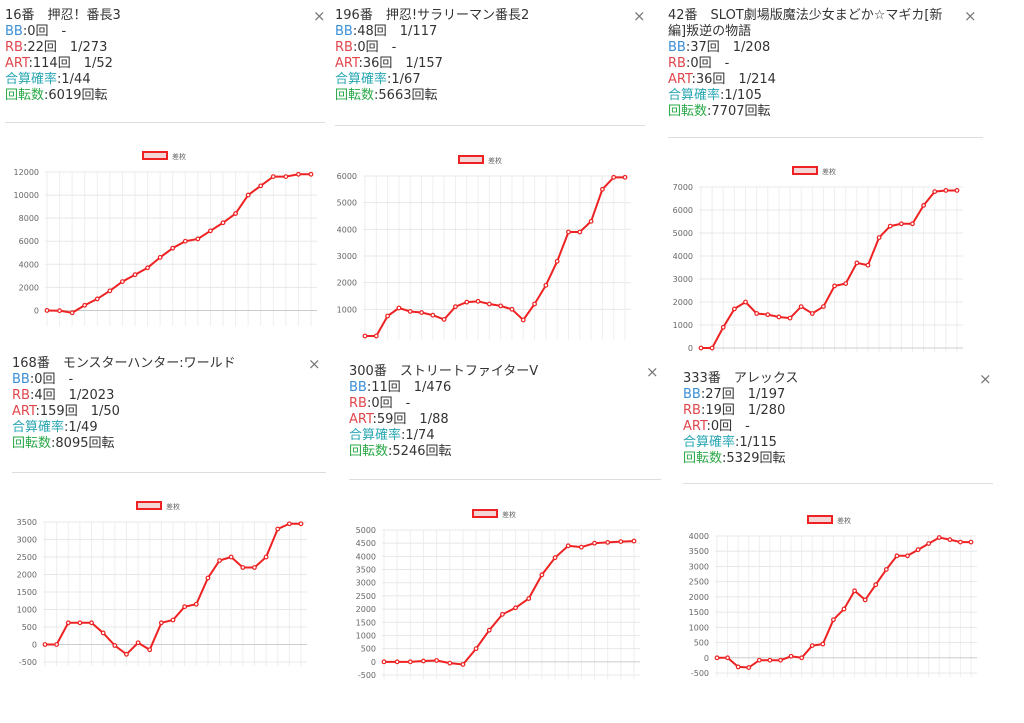  What do you see at coordinates (494, 452) in the screenshot?
I see `spin-count-line: 回転数:5246回転` at bounding box center [494, 452].